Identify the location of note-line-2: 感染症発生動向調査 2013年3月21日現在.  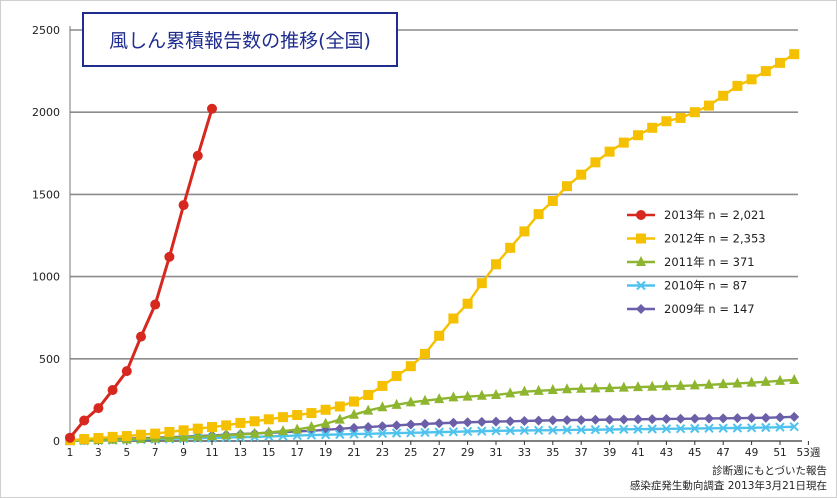
(728, 486).